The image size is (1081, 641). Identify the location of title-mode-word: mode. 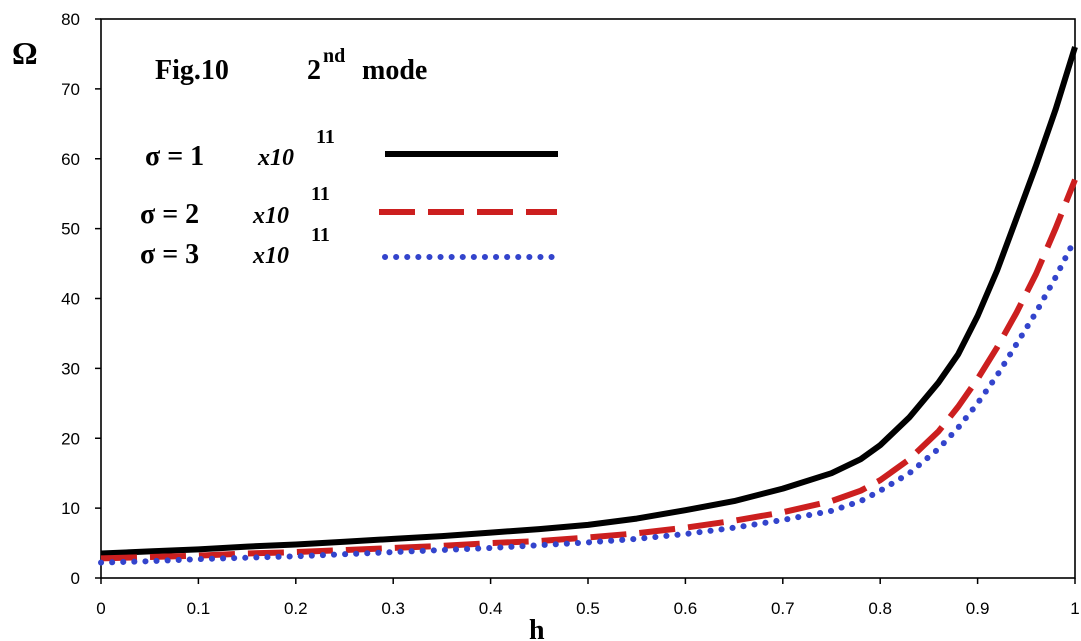
(394, 70).